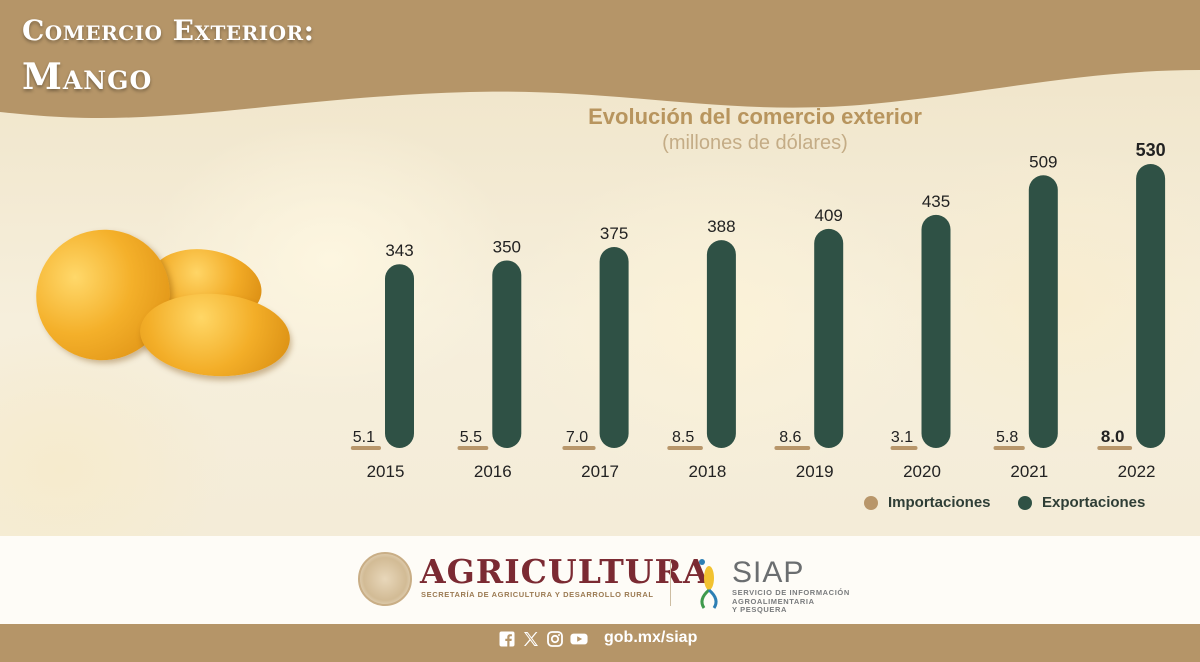 The width and height of the screenshot is (1200, 662). Describe the element at coordinates (871, 502) in the screenshot. I see `legend-swatch-importaciones` at that location.